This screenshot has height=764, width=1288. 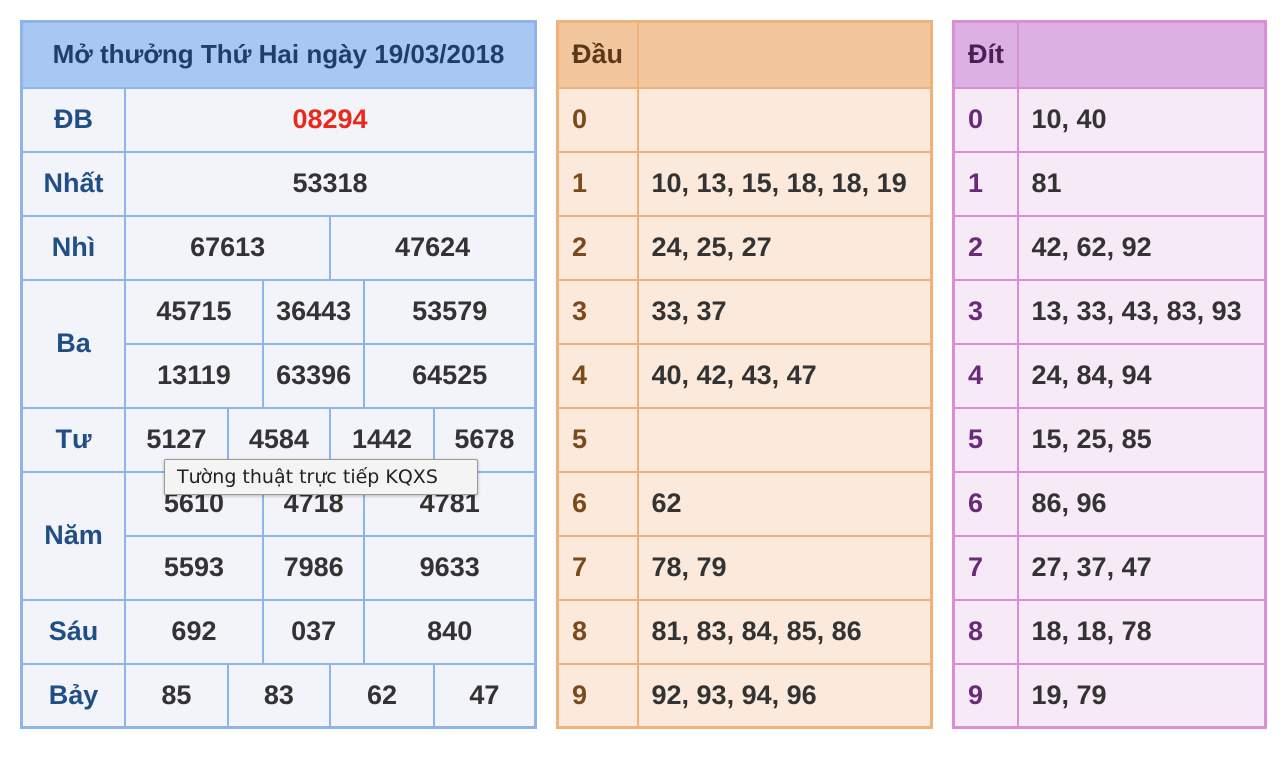 What do you see at coordinates (985, 375) in the screenshot?
I see `dit-digit: 4` at bounding box center [985, 375].